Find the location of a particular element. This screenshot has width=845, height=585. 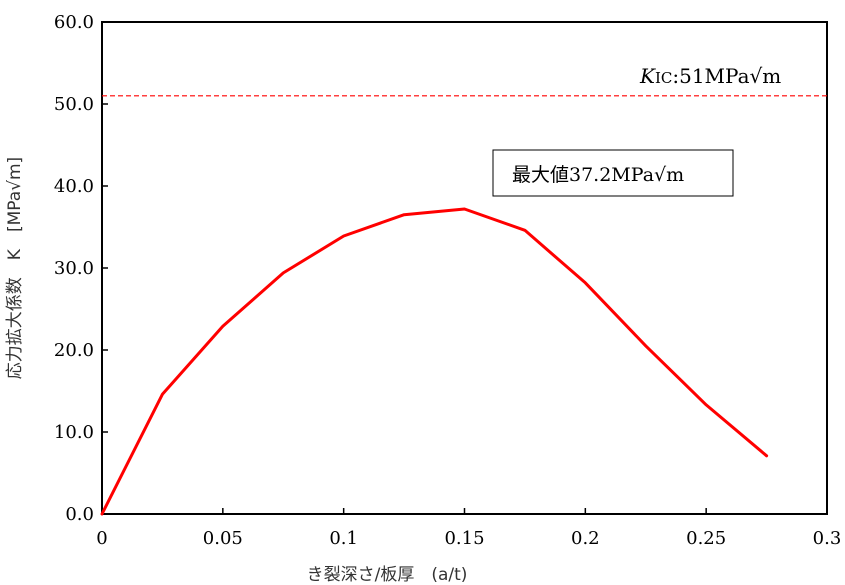

x-tick-label: 0.25 is located at coordinates (706, 538).